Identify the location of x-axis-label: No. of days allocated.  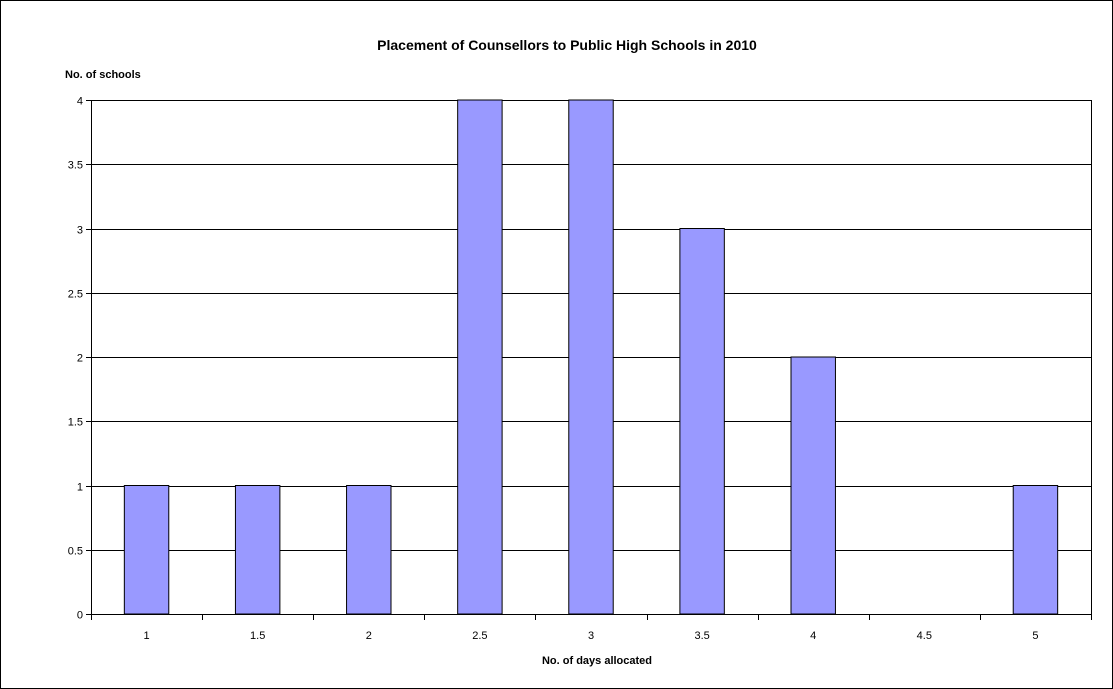
(597, 661).